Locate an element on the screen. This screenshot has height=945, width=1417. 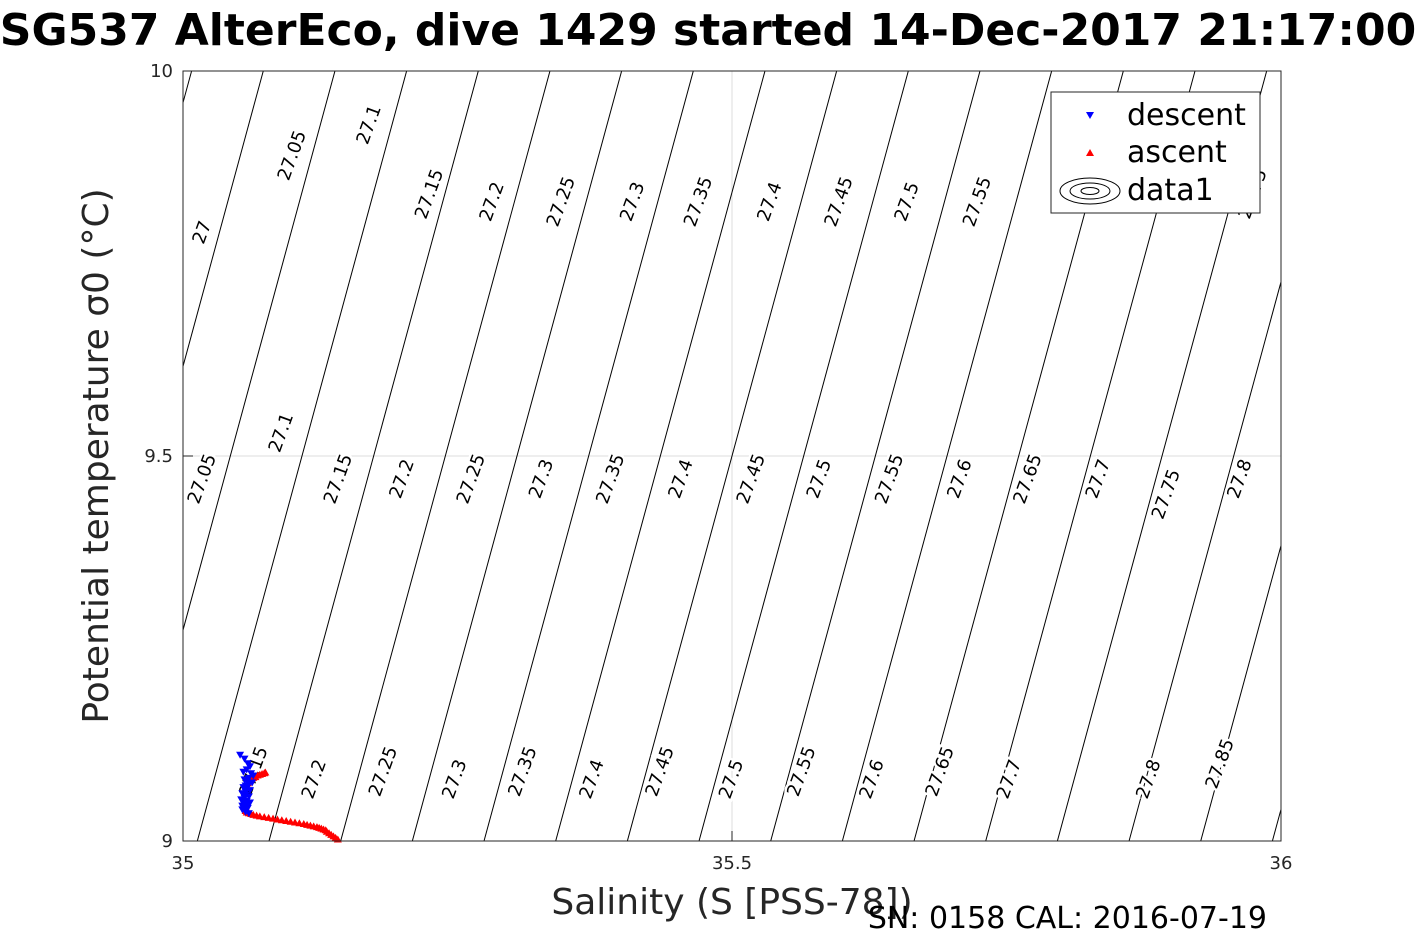
legend-ascent-marker is located at coordinates (1090, 152).